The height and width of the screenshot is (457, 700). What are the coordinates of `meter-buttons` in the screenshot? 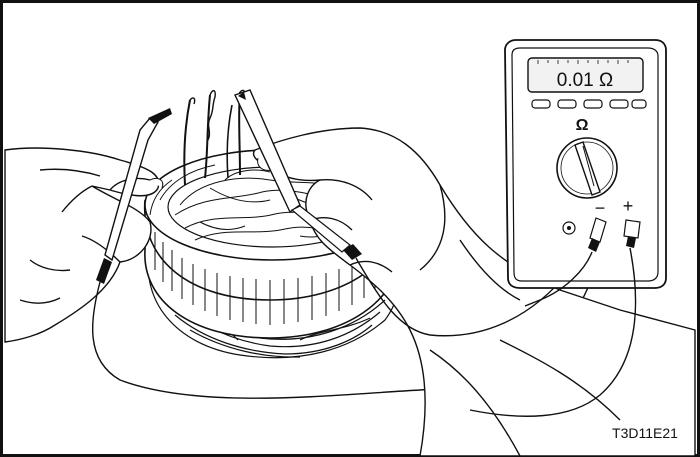 It's located at (589, 104).